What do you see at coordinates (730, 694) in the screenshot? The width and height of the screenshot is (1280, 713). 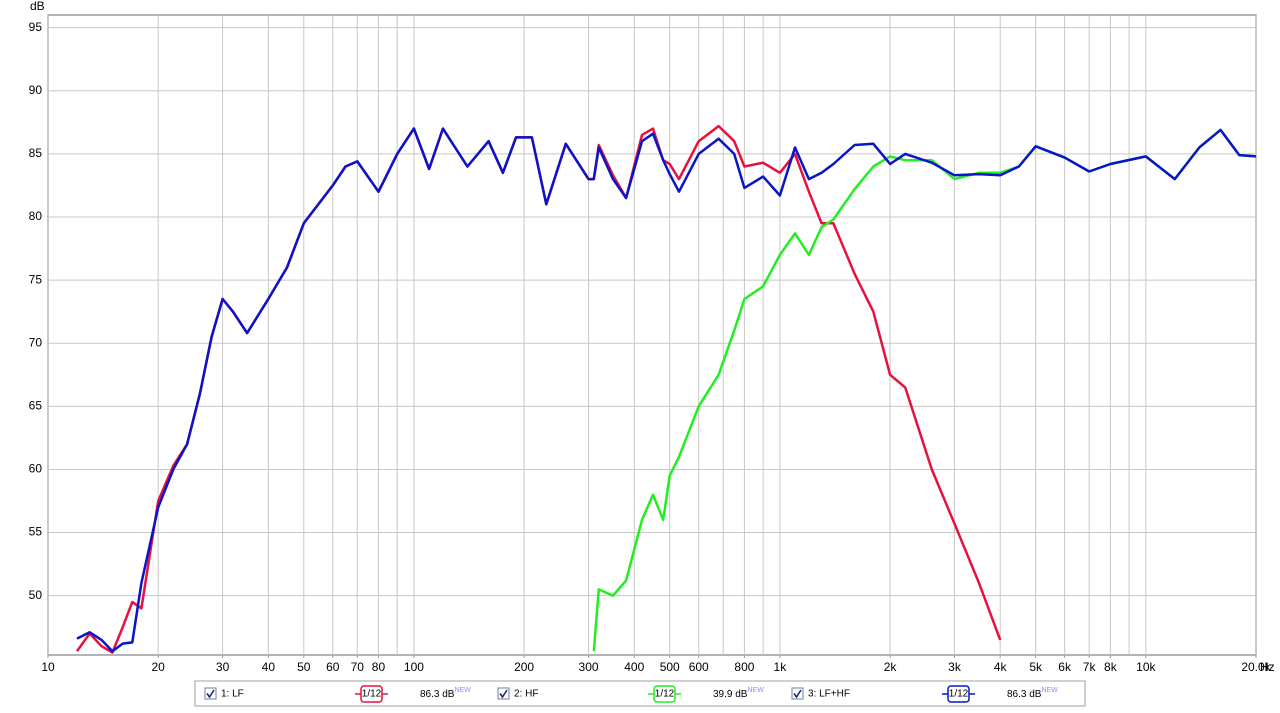 I see `legend-level-value: 39.9 dB` at bounding box center [730, 694].